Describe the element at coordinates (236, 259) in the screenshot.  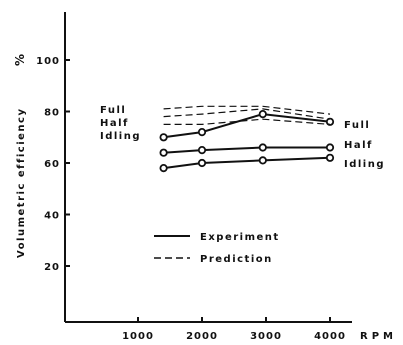
I see `legend-label-prediction: Prediction` at that location.